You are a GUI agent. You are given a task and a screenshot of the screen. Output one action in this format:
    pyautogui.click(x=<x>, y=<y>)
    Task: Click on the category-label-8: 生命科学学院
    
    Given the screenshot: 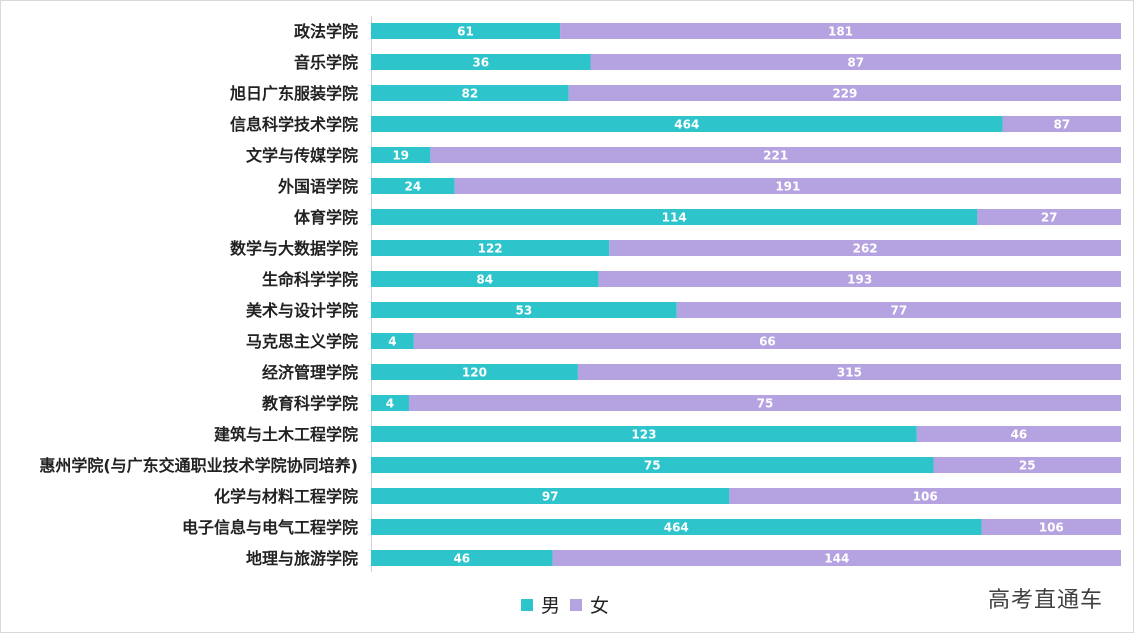 What is the action you would take?
    pyautogui.click(x=310, y=279)
    